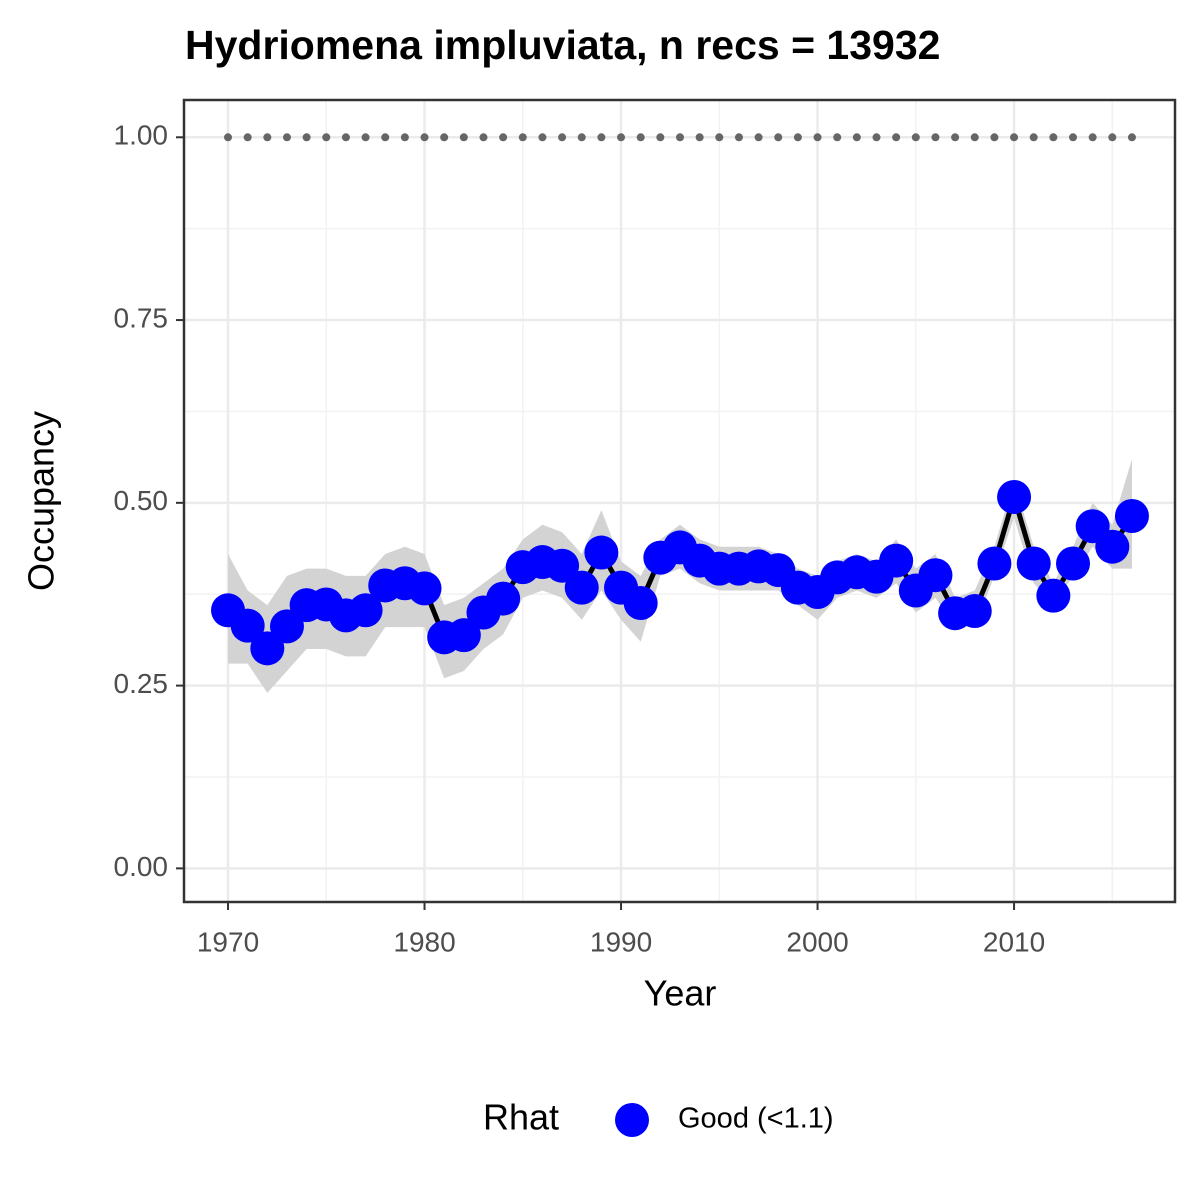 This screenshot has width=1200, height=1200. I want to click on legend-marker, so click(632, 1120).